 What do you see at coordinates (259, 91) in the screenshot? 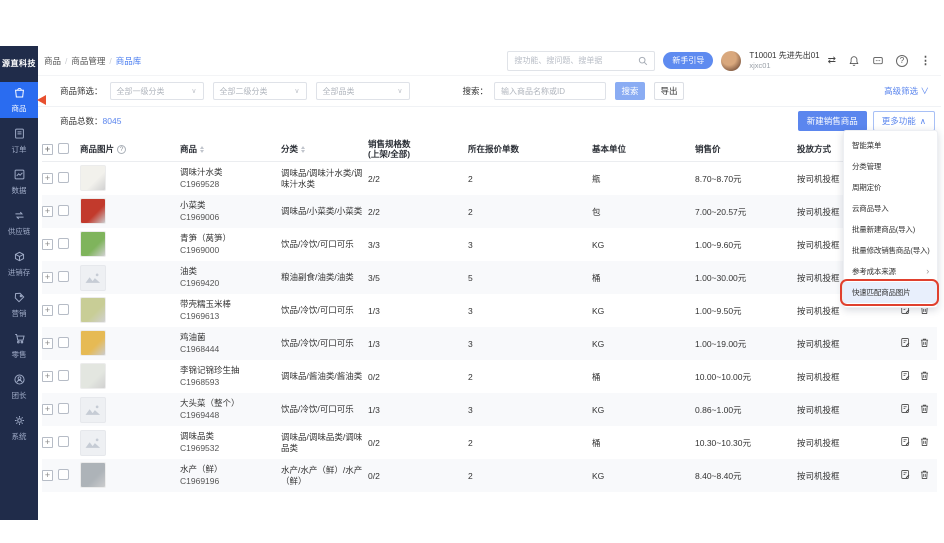
I see `category-level2-select: 全部二级分类 ∨` at bounding box center [259, 91].